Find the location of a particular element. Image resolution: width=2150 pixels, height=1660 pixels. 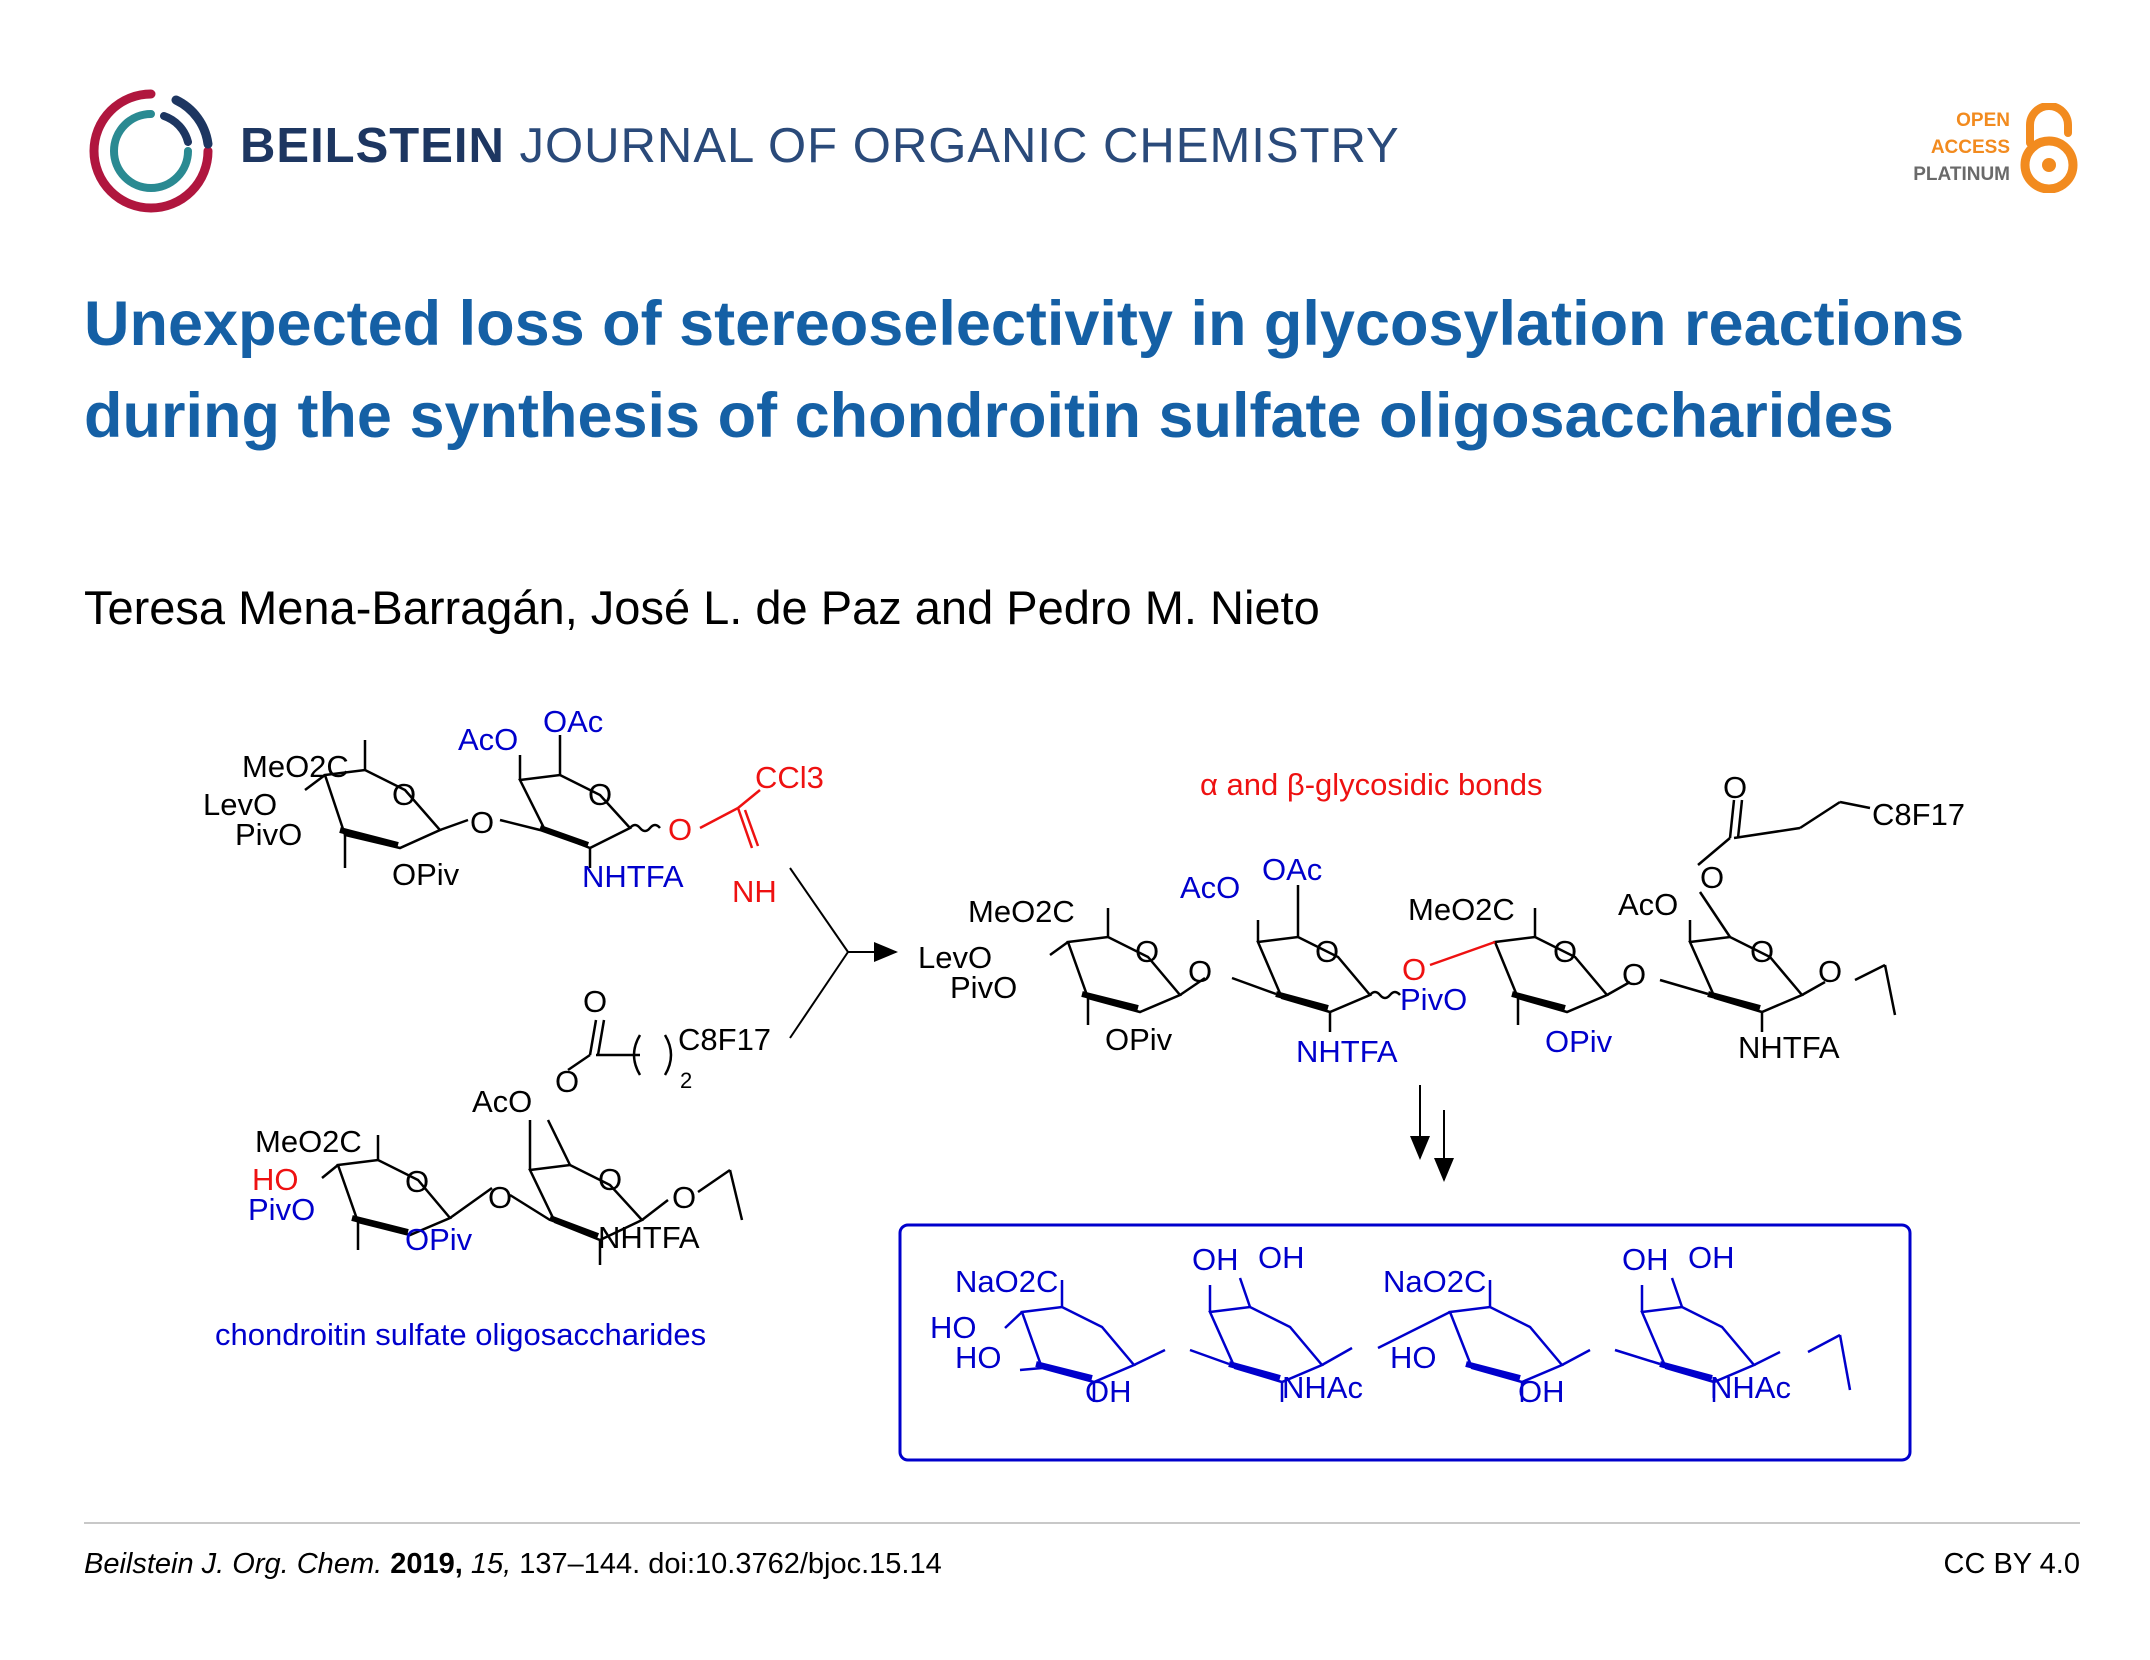

acceptor-subscript-2: 2 is located at coordinates (686, 1080).